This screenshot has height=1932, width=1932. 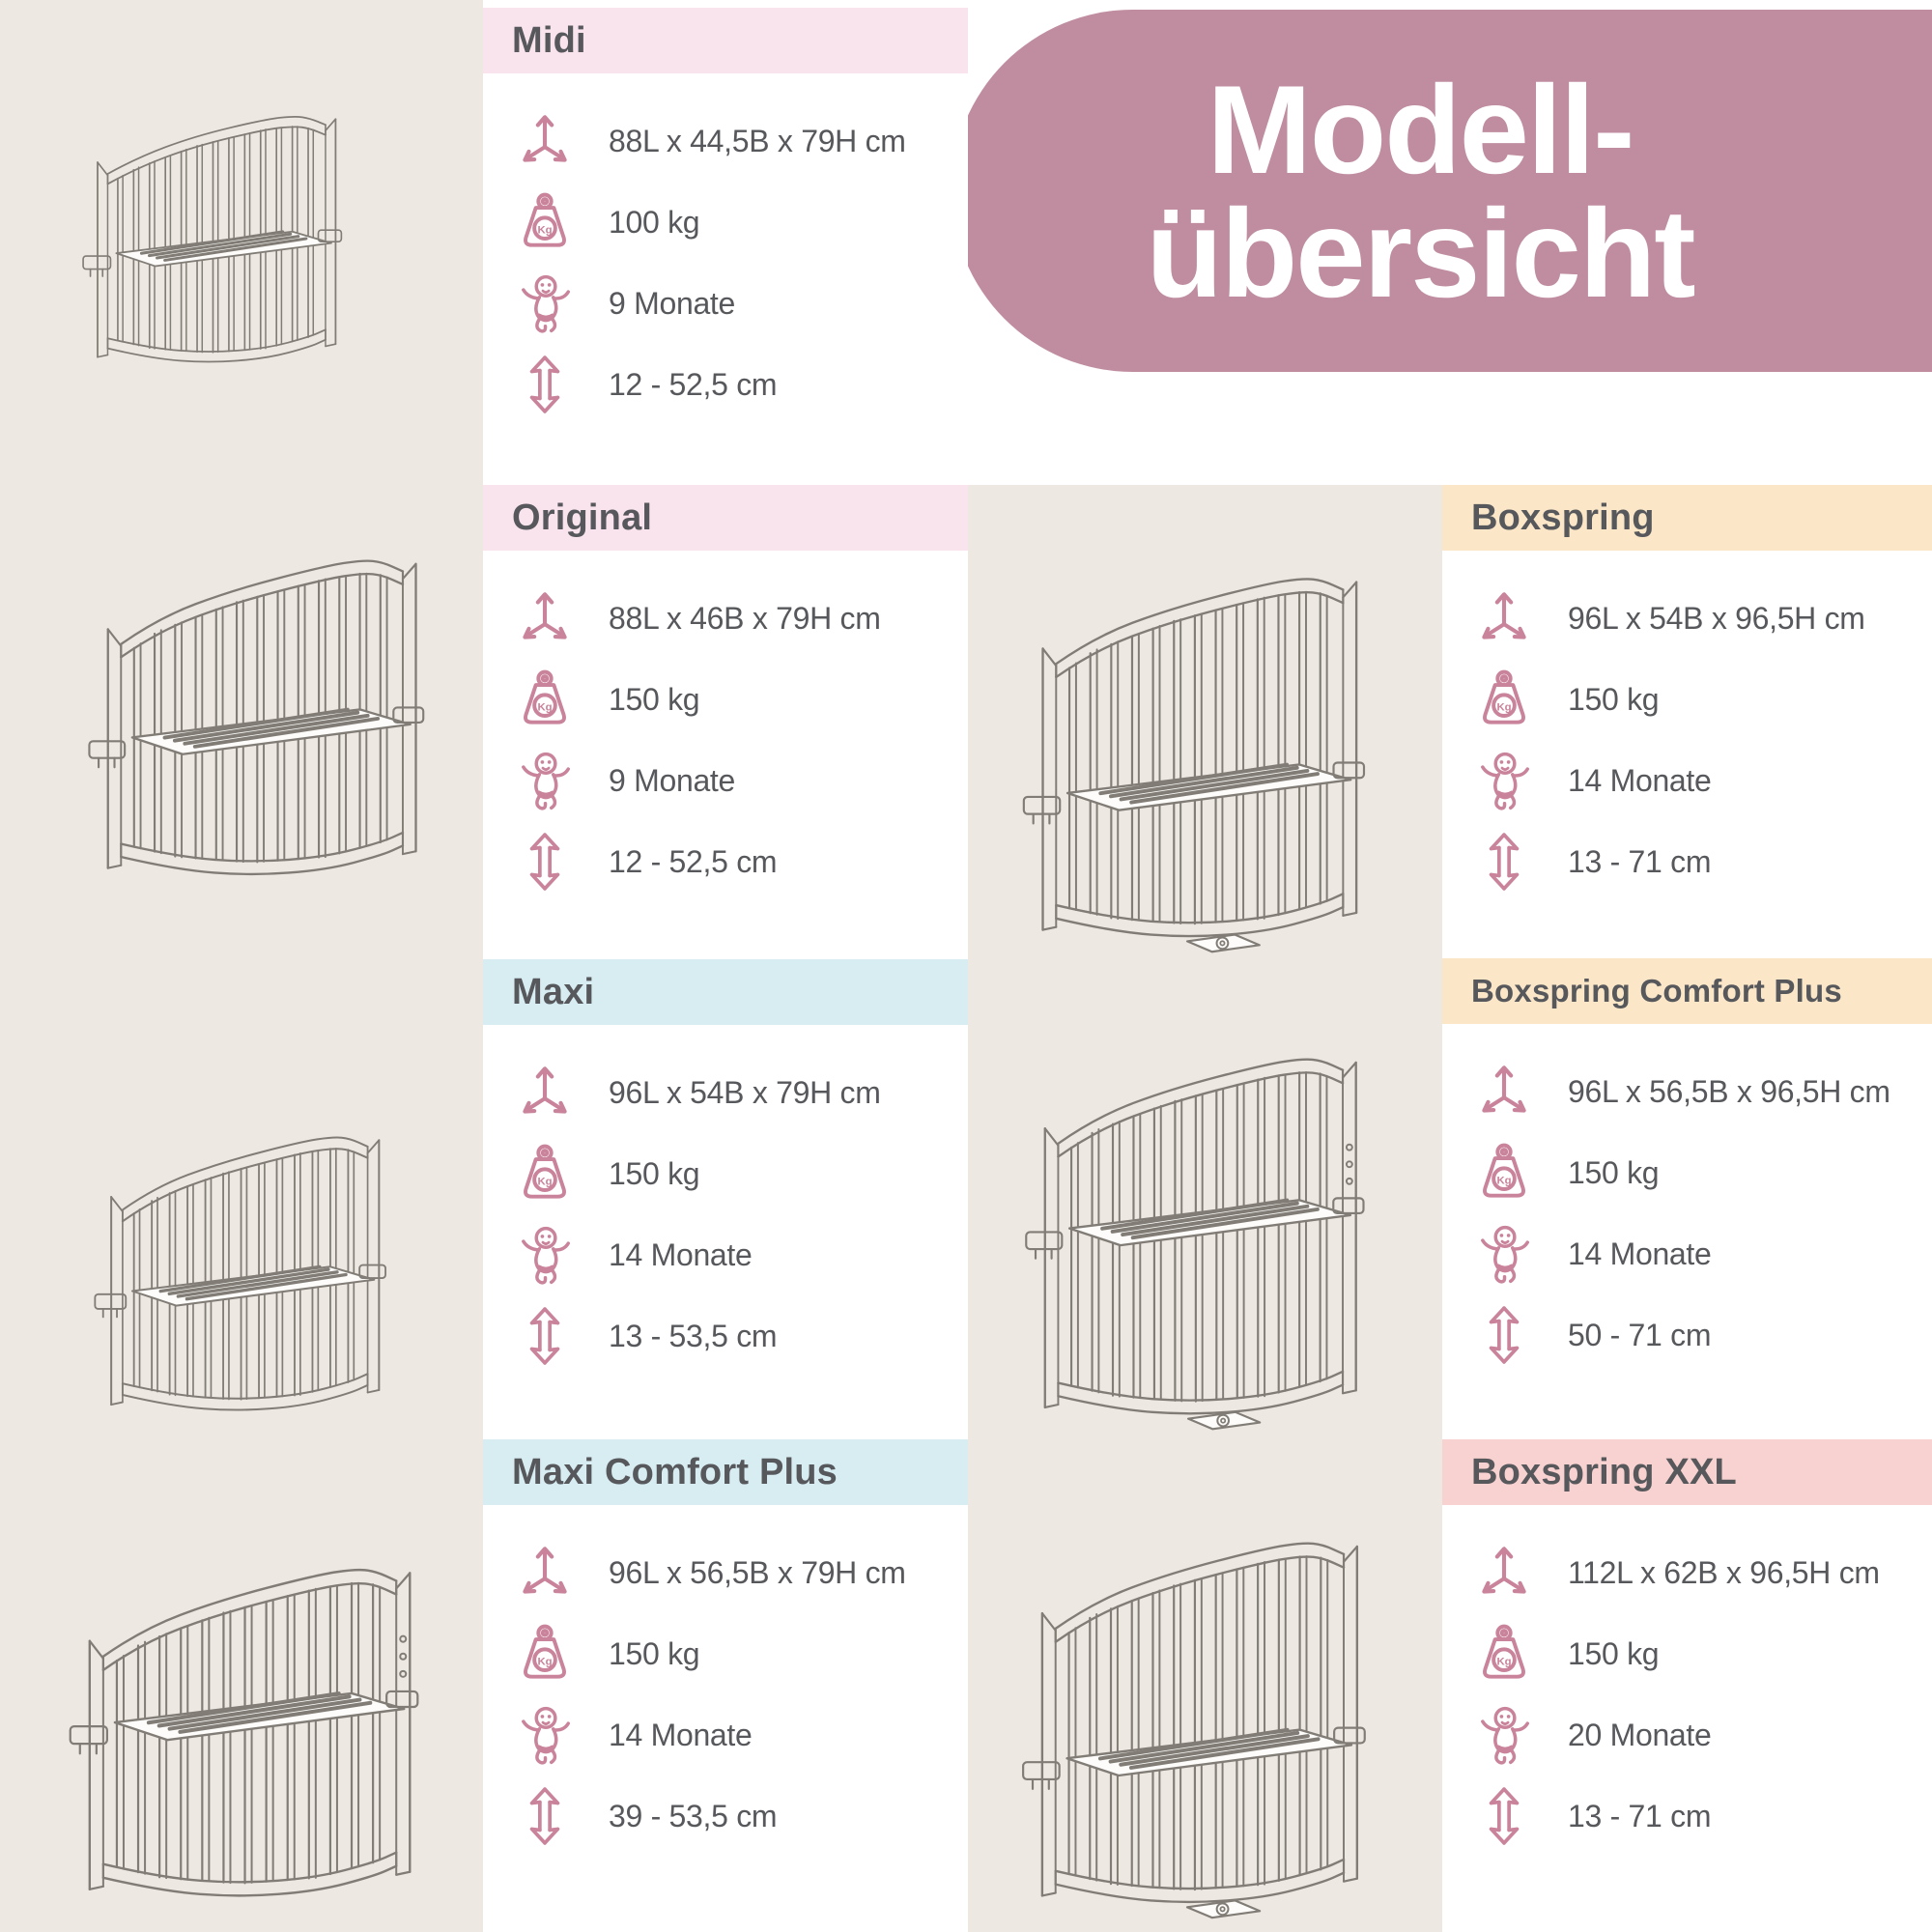 I want to click on spec-row-dimensions: 88L x 46B x 79H cm, so click(x=736, y=618).